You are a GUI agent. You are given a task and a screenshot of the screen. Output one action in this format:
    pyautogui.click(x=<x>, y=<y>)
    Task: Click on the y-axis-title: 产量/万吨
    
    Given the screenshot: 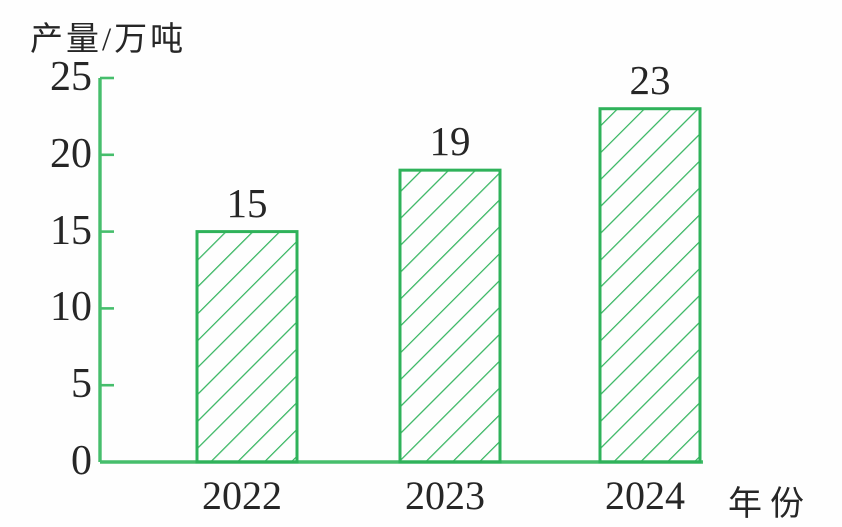 What is the action you would take?
    pyautogui.click(x=108, y=40)
    